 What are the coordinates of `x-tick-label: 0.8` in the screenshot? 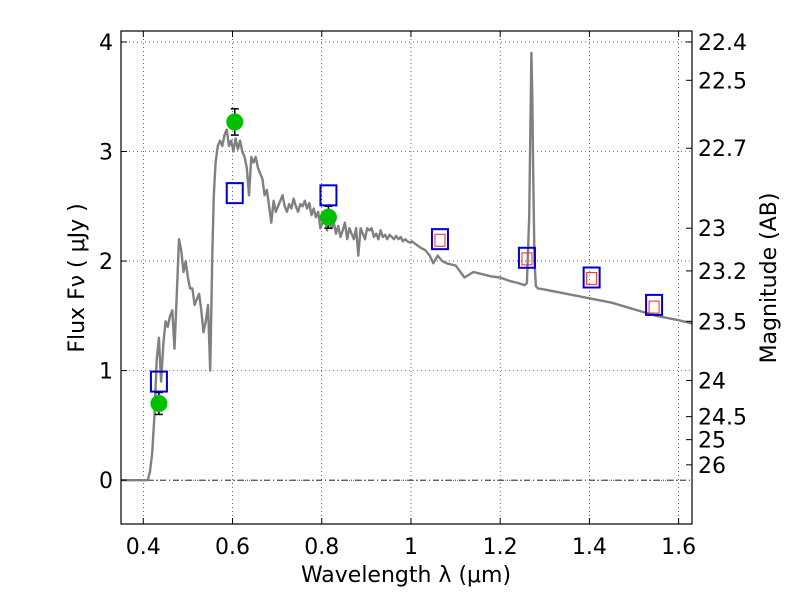 It's located at (321, 547).